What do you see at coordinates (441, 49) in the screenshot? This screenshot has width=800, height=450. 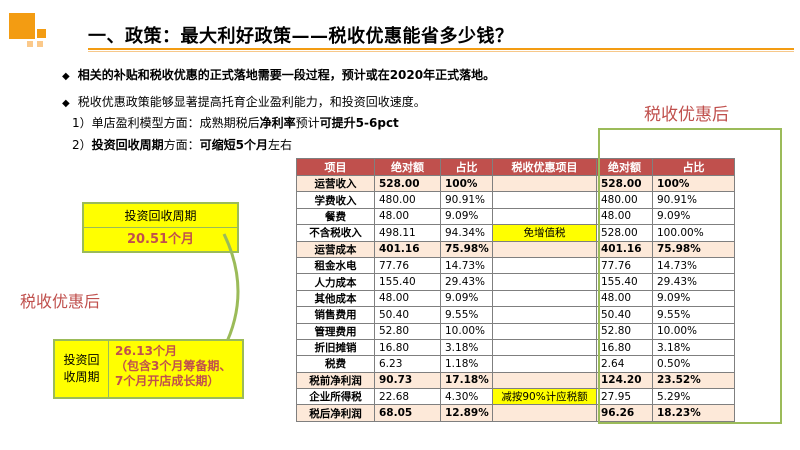 I see `title-divider` at bounding box center [441, 49].